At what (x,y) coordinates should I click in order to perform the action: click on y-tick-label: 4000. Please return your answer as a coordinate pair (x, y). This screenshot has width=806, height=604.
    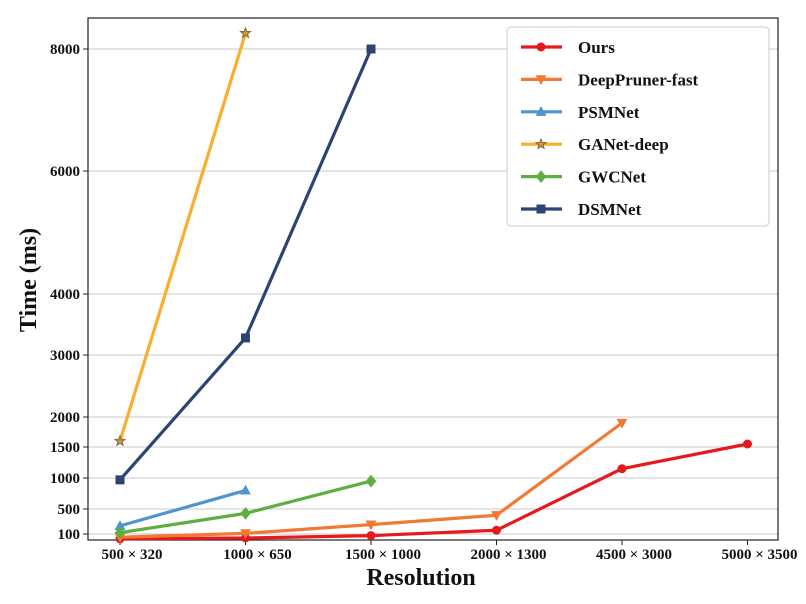
    Looking at the image, I should click on (65, 295).